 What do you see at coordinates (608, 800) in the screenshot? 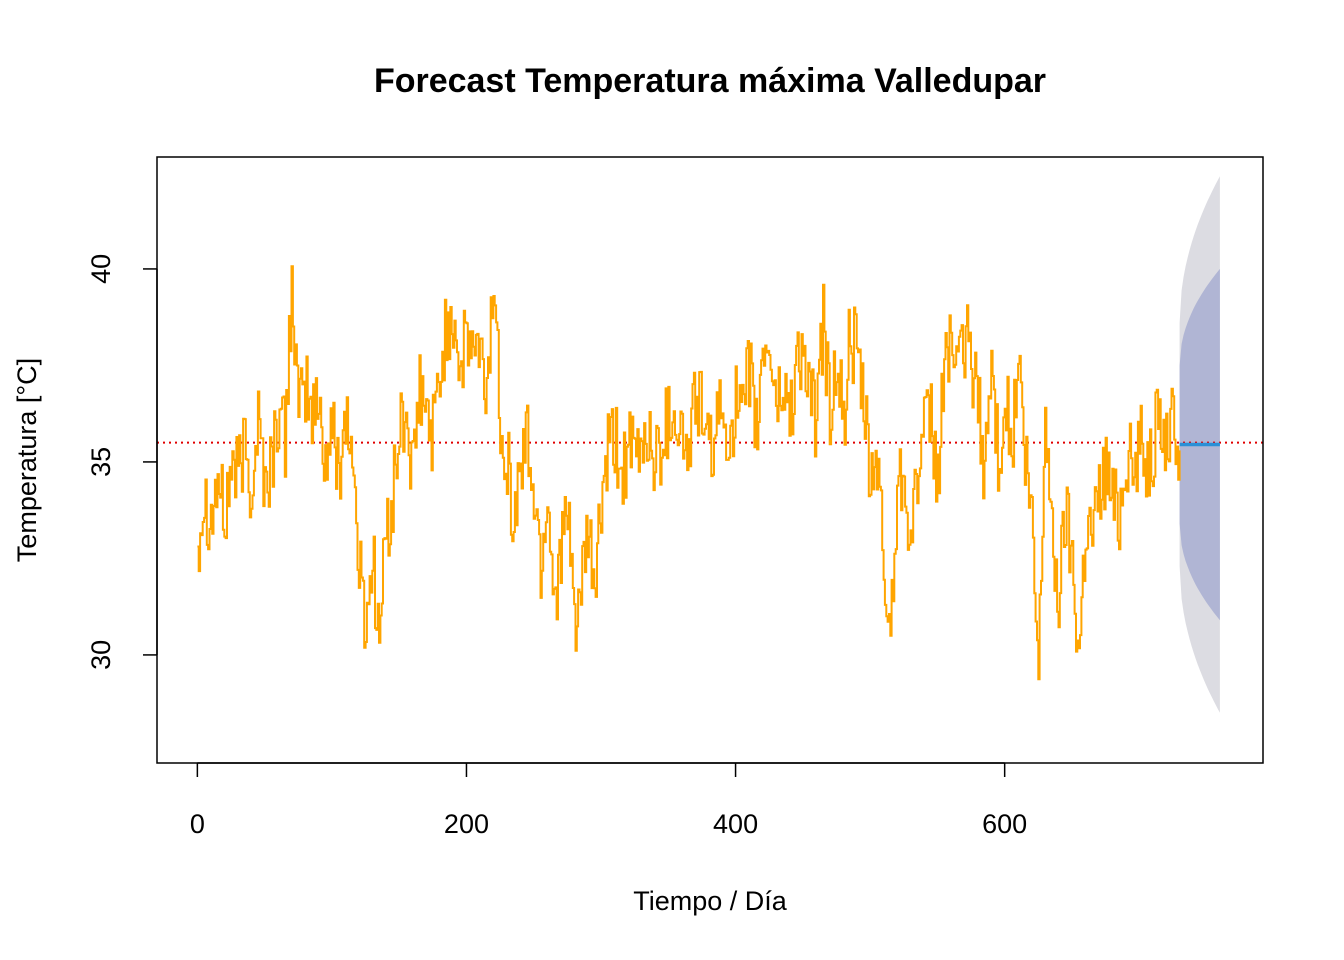
I see `x-axis: 0 200 400 600` at bounding box center [608, 800].